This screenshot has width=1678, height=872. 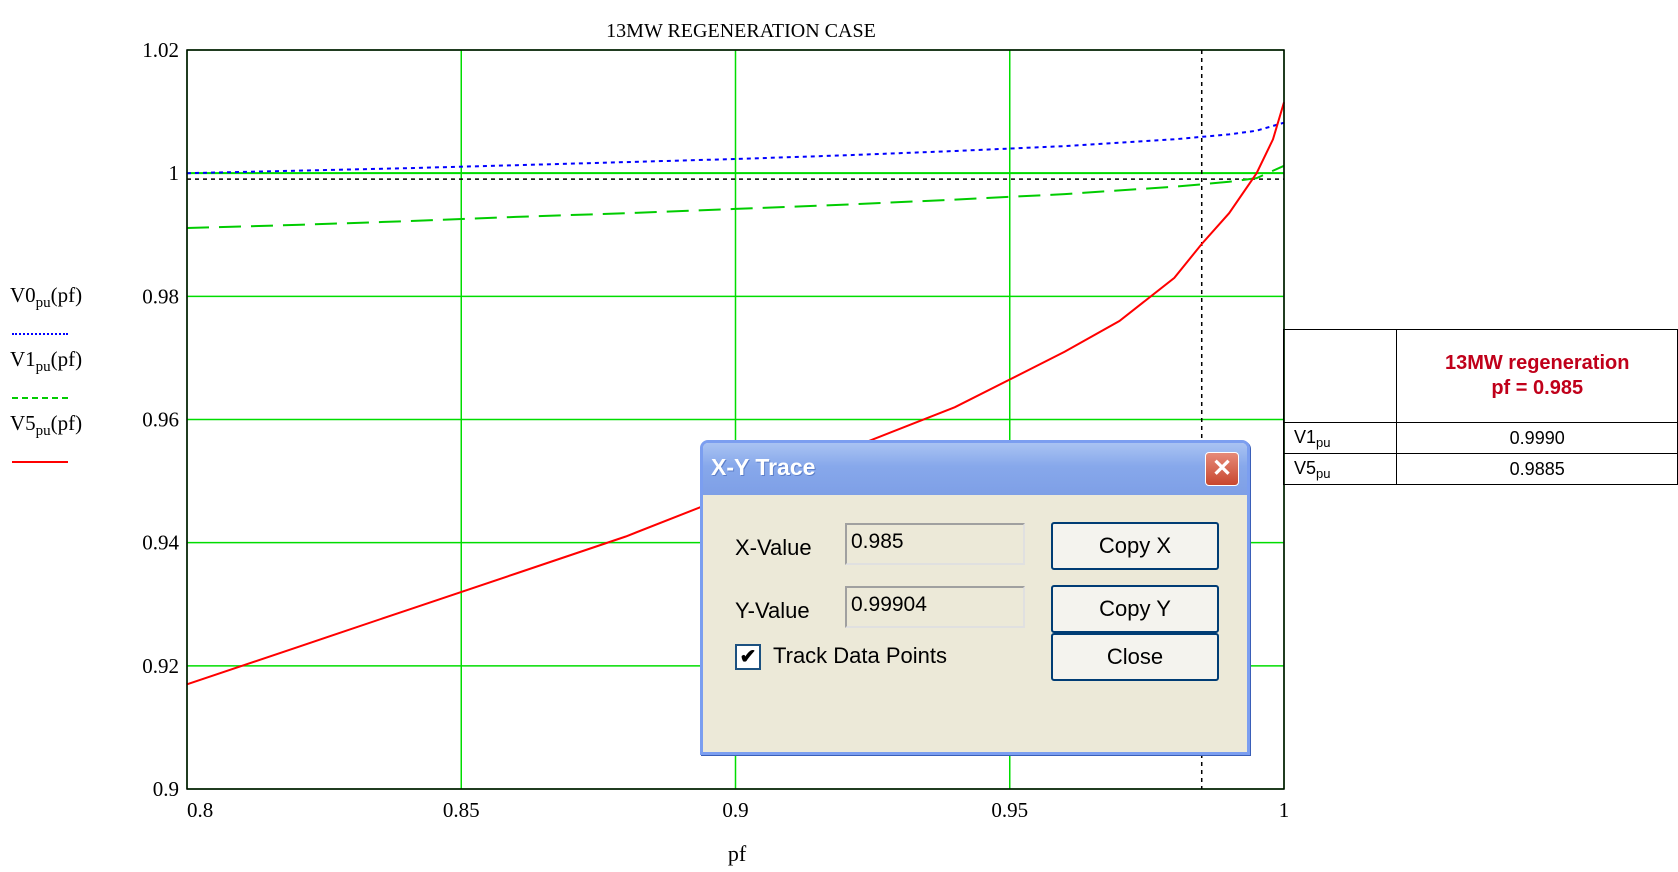 What do you see at coordinates (461, 810) in the screenshot?
I see `x-tick-label: 0.85` at bounding box center [461, 810].